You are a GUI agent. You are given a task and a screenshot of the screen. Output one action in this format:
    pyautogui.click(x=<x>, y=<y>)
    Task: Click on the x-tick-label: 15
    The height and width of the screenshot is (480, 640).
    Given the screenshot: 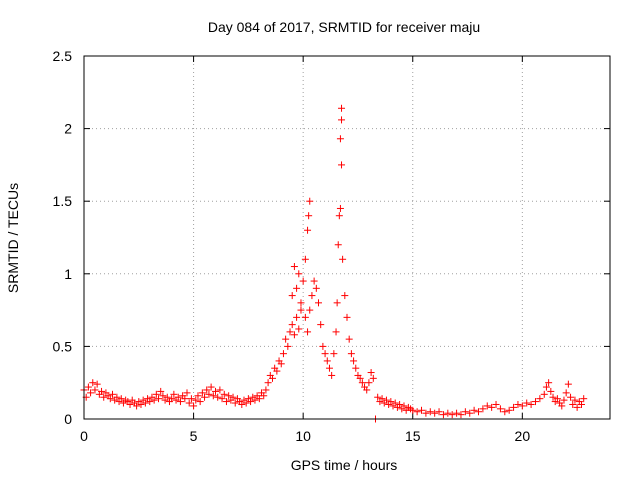 What is the action you would take?
    pyautogui.click(x=413, y=436)
    